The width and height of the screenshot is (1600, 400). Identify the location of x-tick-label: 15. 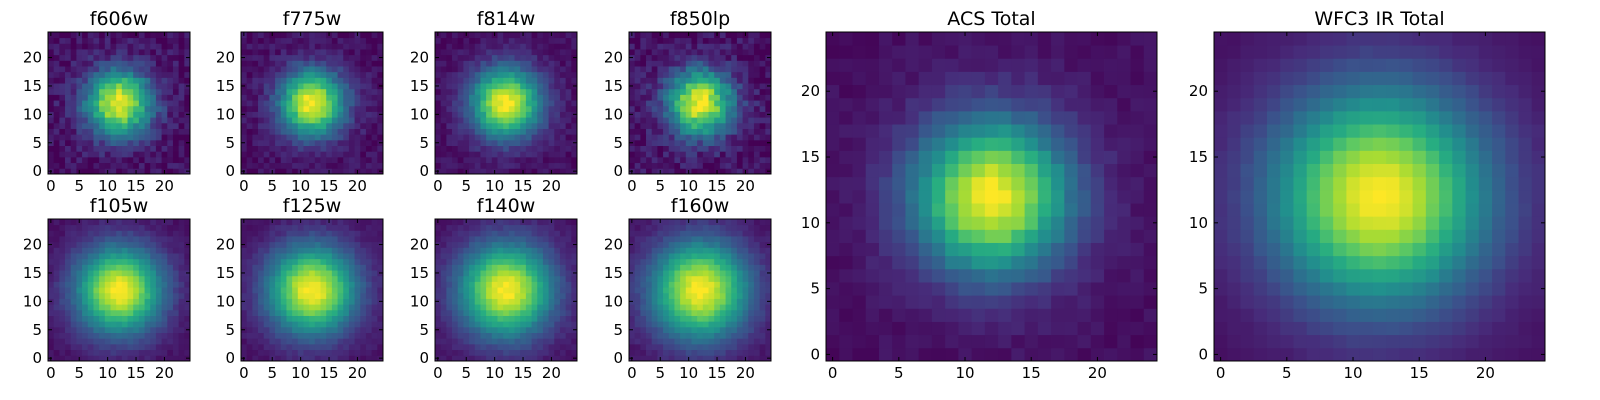
(328, 373).